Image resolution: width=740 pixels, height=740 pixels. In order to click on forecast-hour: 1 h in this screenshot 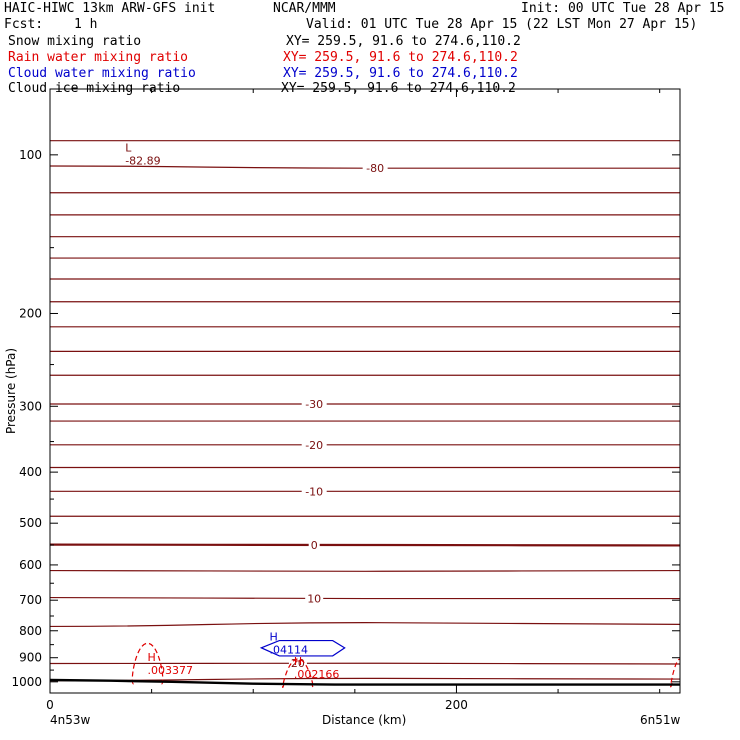, I will do `click(86, 24)`.